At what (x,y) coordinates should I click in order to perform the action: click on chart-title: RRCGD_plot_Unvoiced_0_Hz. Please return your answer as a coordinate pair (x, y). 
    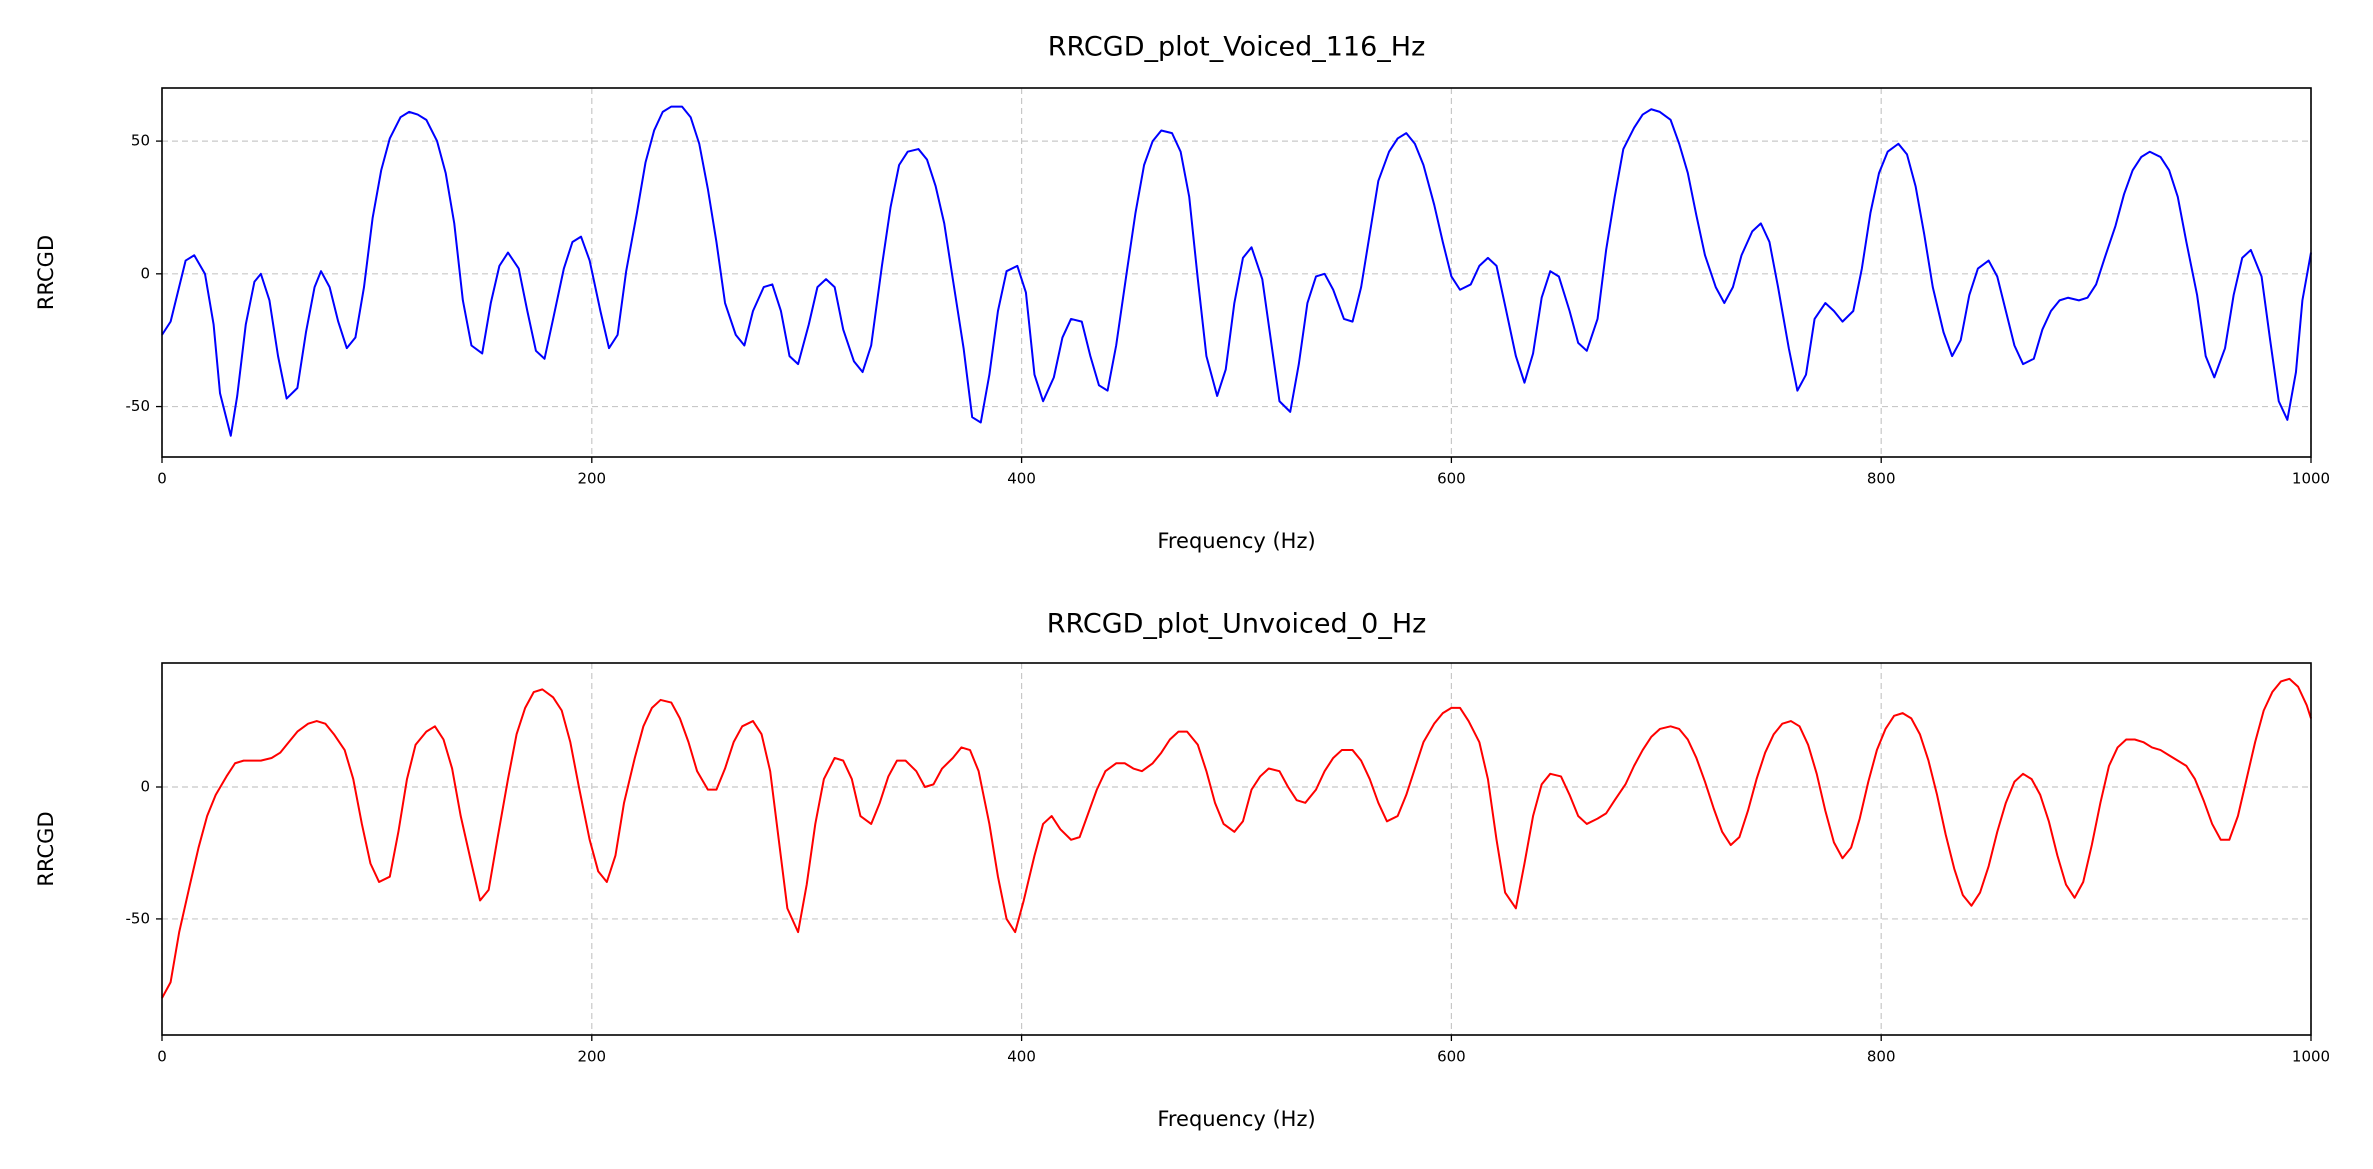
    Looking at the image, I should click on (1237, 624).